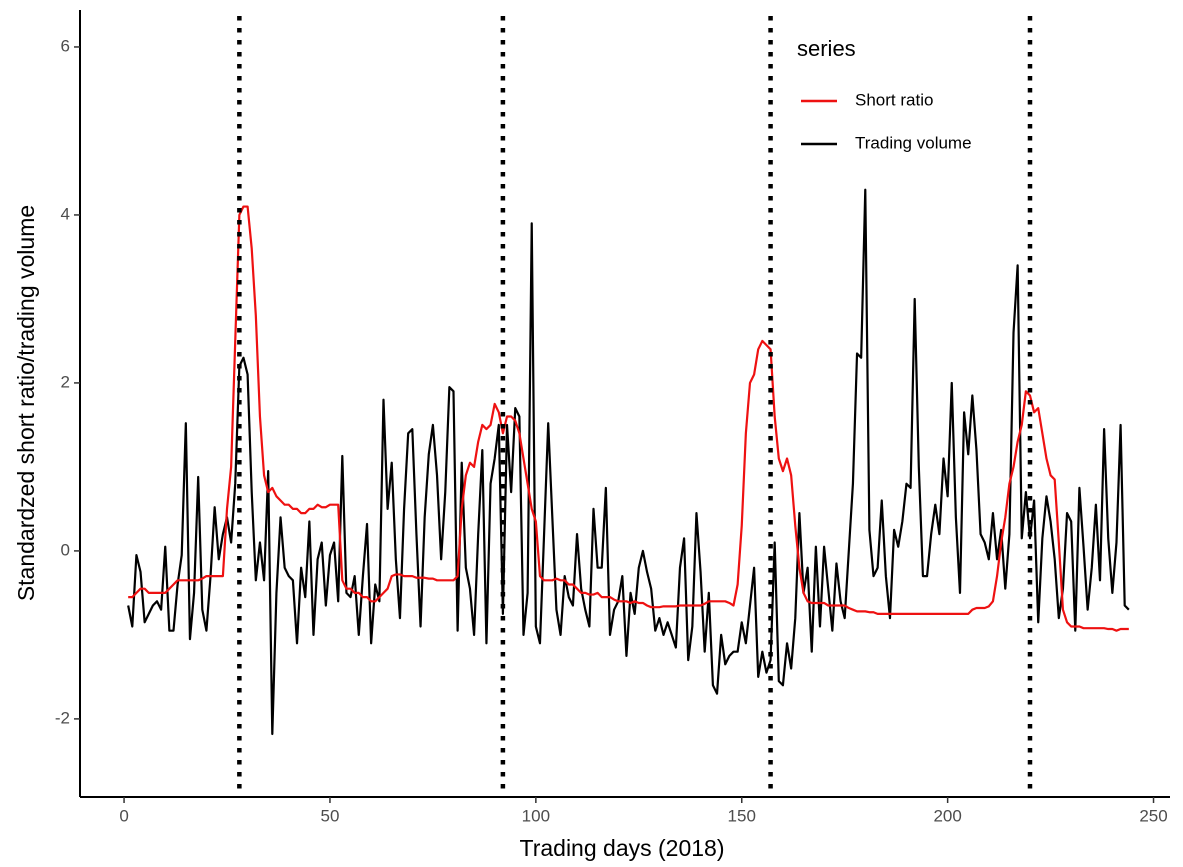 Image resolution: width=1183 pixels, height=867 pixels. What do you see at coordinates (123, 815) in the screenshot?
I see `x-tick-label: 0` at bounding box center [123, 815].